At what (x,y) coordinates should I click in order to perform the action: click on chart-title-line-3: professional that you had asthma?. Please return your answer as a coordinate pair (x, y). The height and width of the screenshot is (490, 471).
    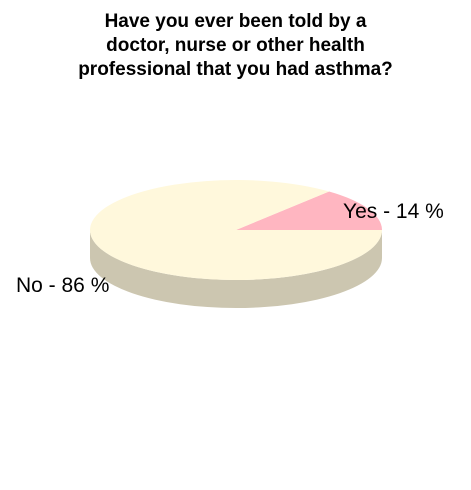
    Looking at the image, I should click on (235, 69).